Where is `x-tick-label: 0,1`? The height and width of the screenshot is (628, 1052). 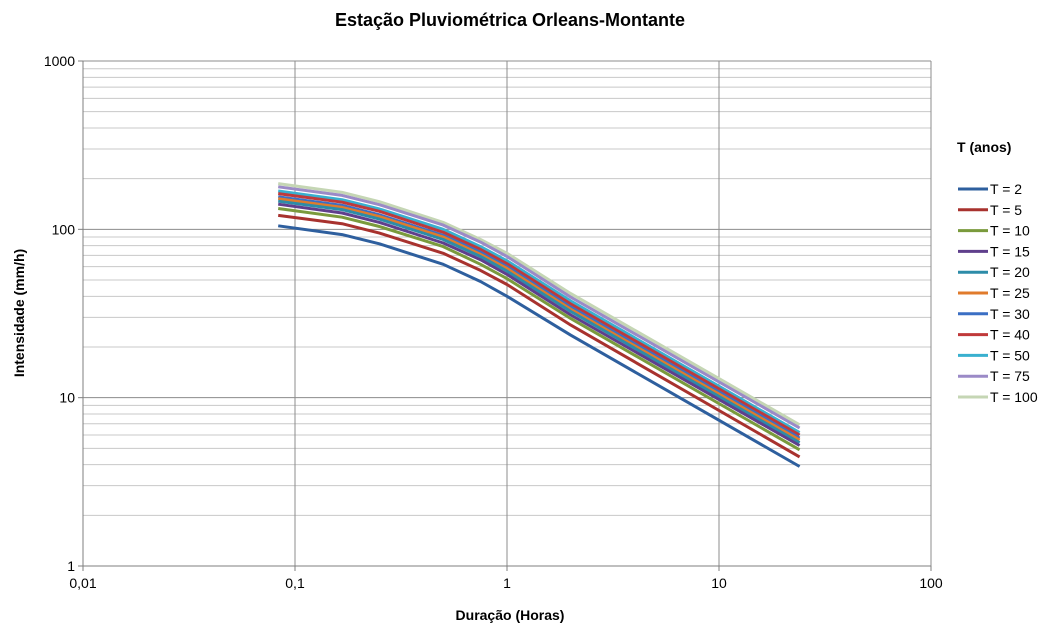 x-tick-label: 0,1 is located at coordinates (295, 583).